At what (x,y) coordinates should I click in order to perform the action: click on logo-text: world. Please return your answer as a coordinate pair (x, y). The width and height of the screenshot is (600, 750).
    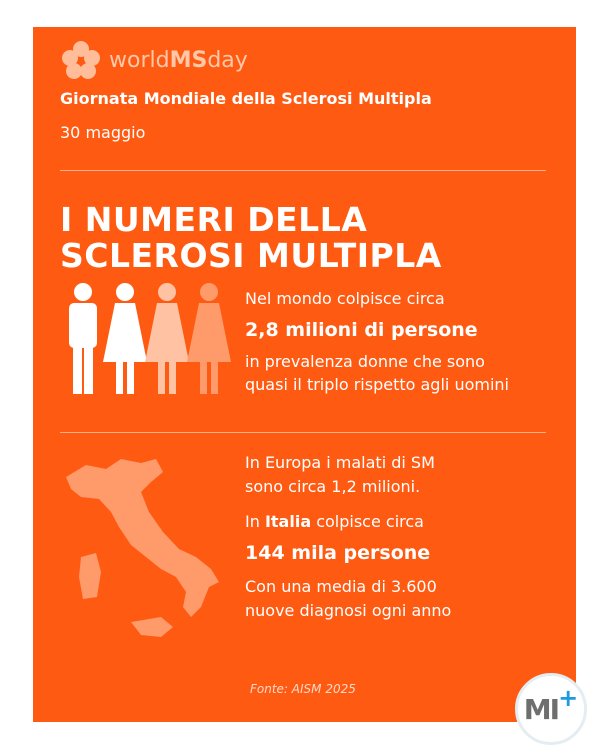
    Looking at the image, I should click on (139, 60).